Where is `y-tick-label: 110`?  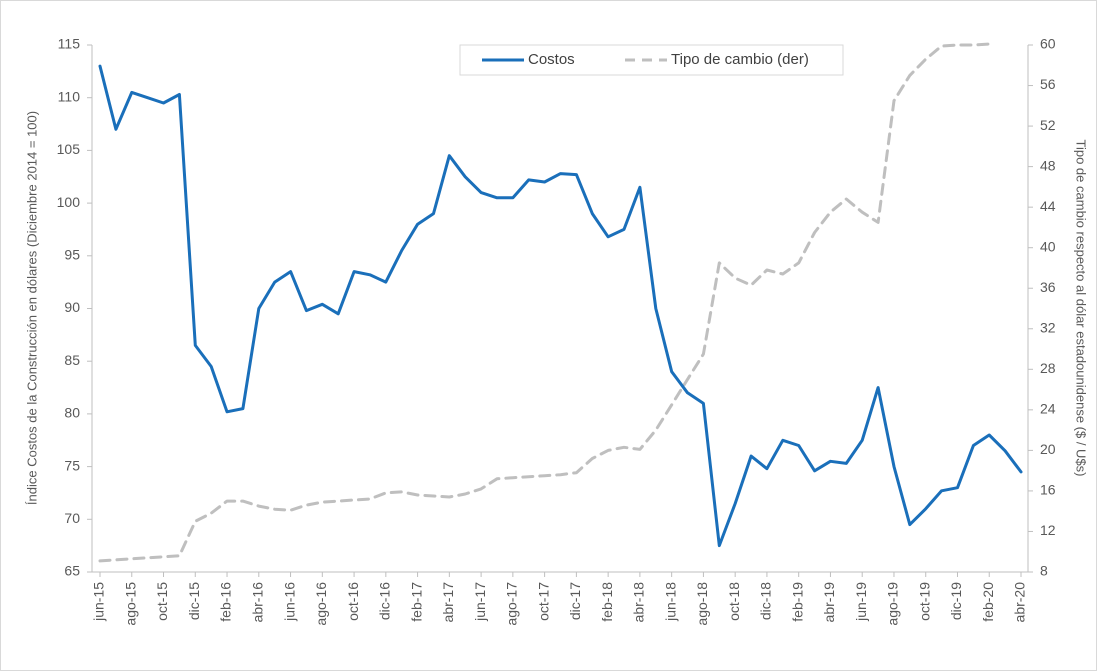 y-tick-label: 110 is located at coordinates (69, 96).